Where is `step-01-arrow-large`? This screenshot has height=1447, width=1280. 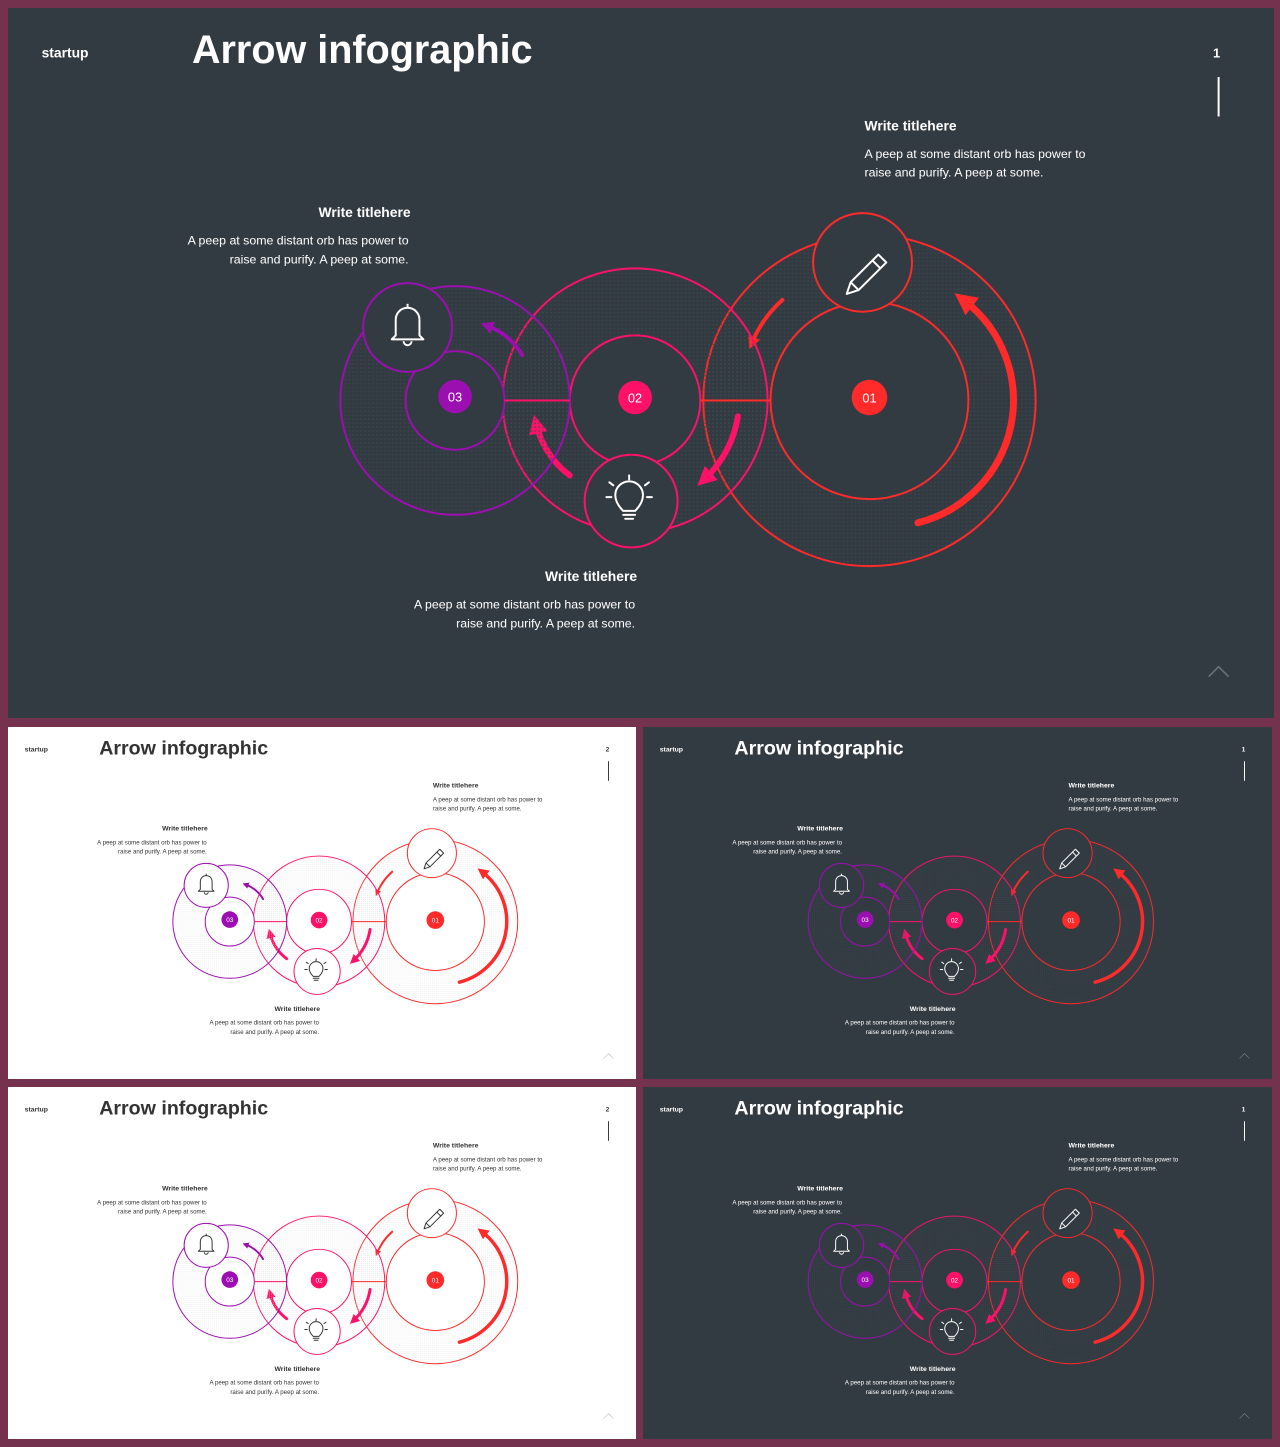 step-01-arrow-large is located at coordinates (483, 926).